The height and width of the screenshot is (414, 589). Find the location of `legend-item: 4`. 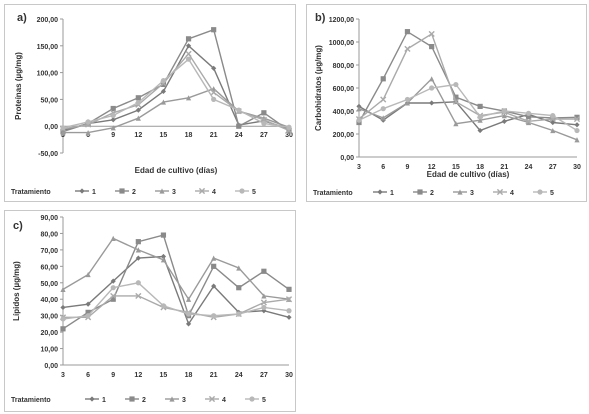

legend-item: 4 is located at coordinates (503, 192).